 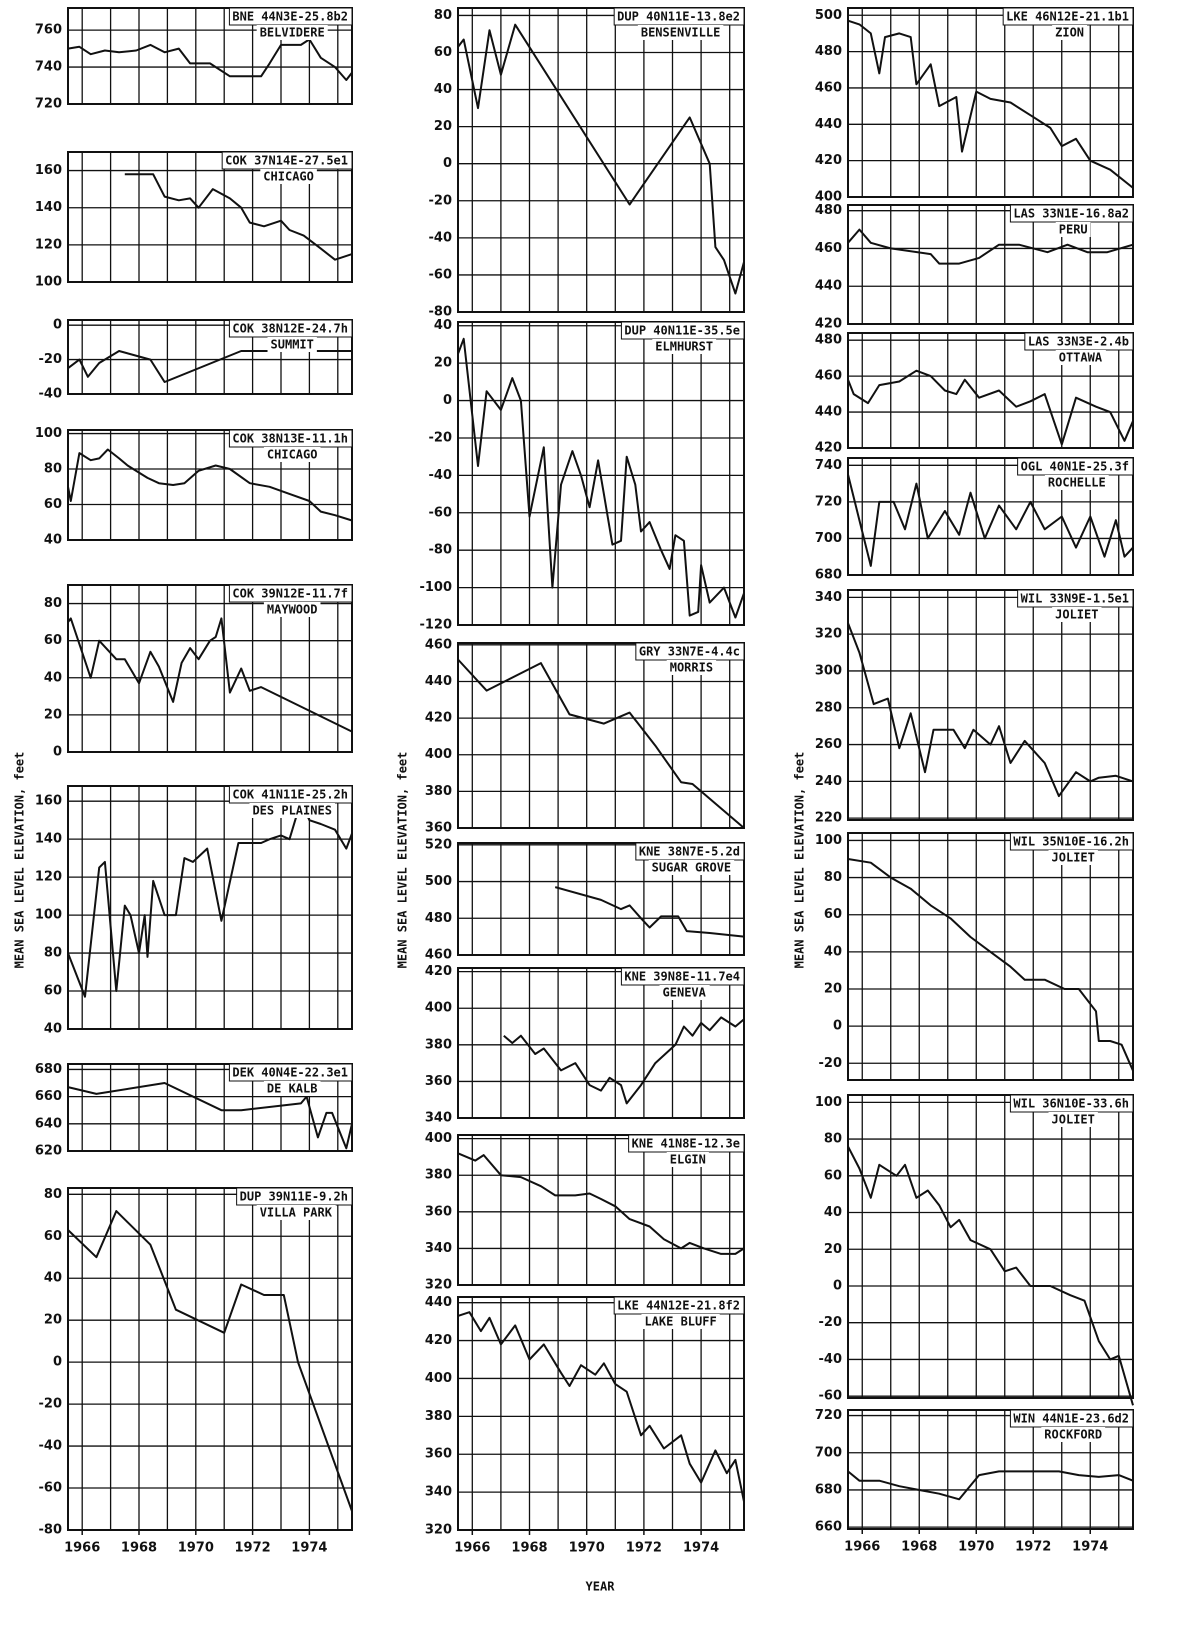 I want to click on station-location: SUGAR GROVE, so click(x=691, y=868).